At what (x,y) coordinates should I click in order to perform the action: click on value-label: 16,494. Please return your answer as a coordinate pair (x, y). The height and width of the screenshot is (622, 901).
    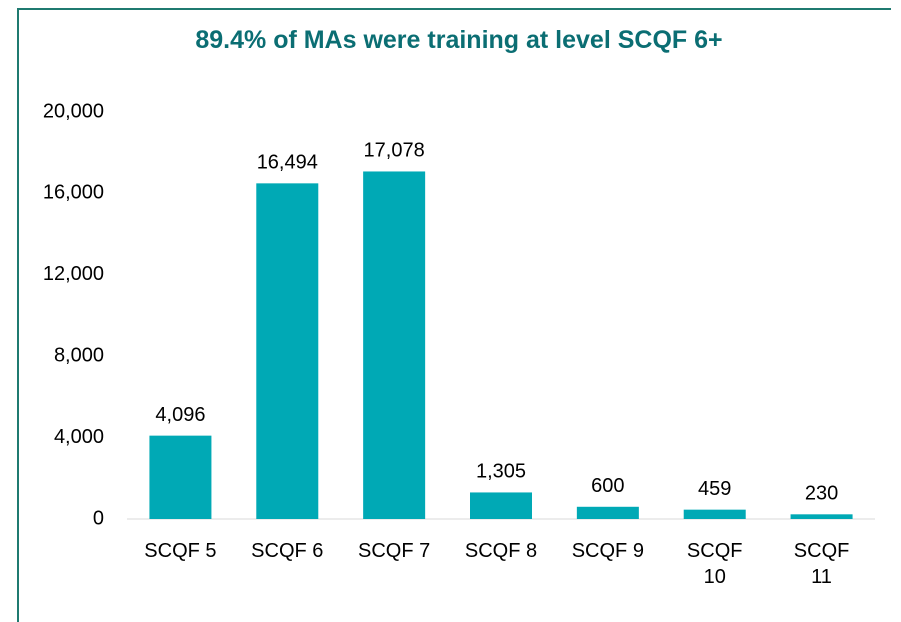
    Looking at the image, I should click on (287, 163).